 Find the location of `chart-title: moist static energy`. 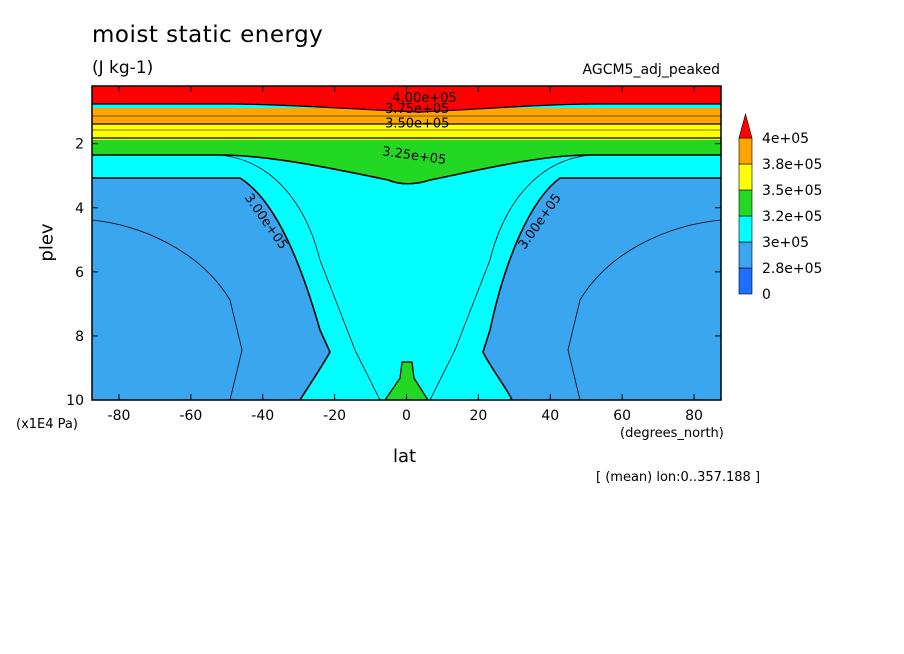

chart-title: moist static energy is located at coordinates (208, 35).